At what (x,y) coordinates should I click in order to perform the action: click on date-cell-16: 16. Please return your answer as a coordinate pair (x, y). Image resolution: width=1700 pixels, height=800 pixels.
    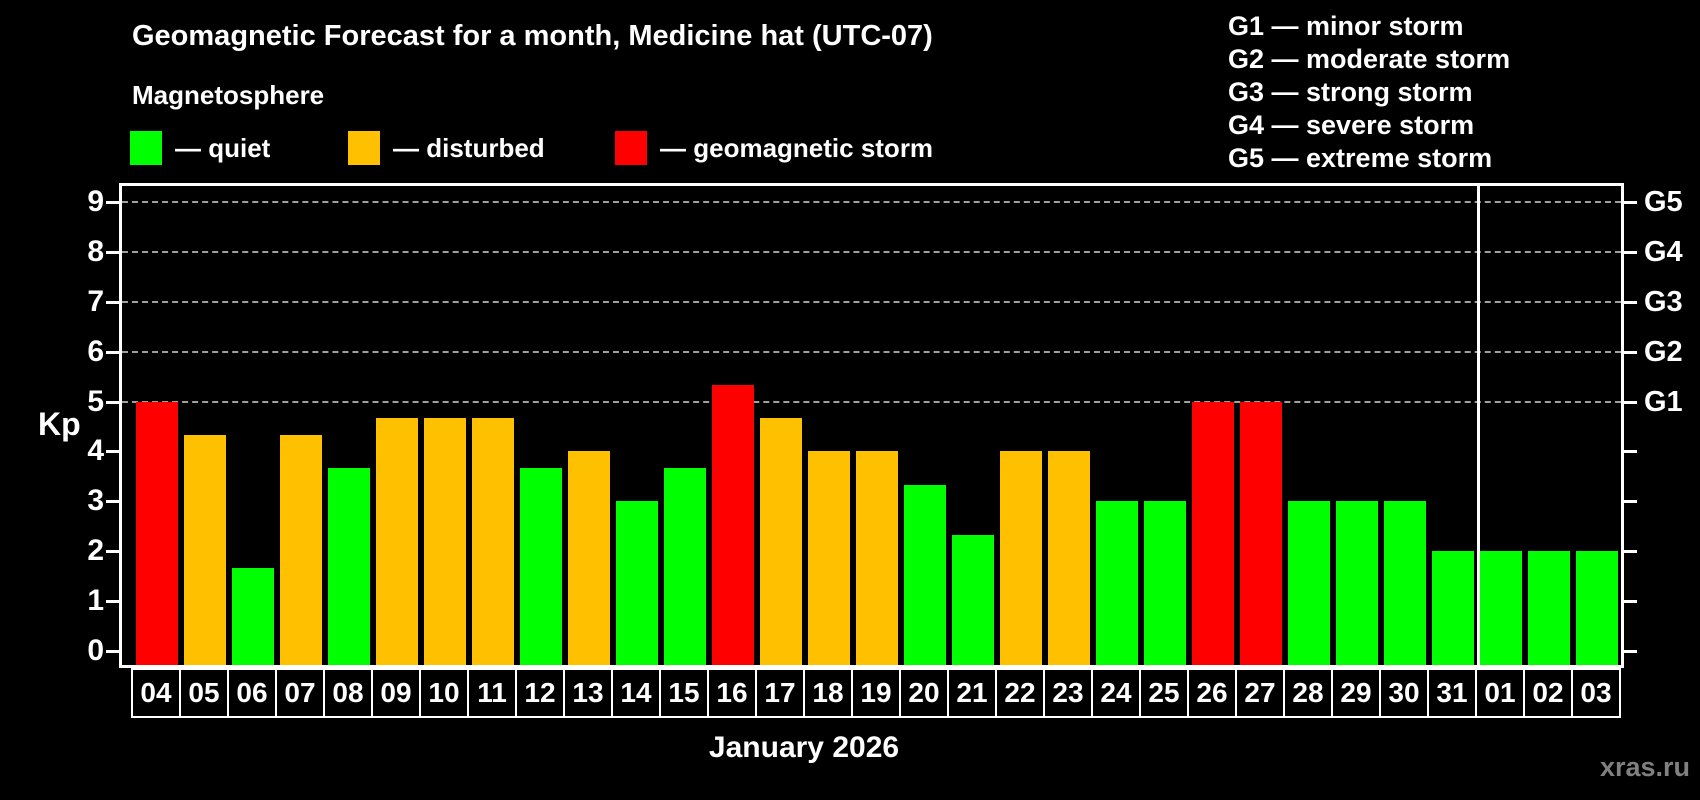
    Looking at the image, I should click on (732, 693).